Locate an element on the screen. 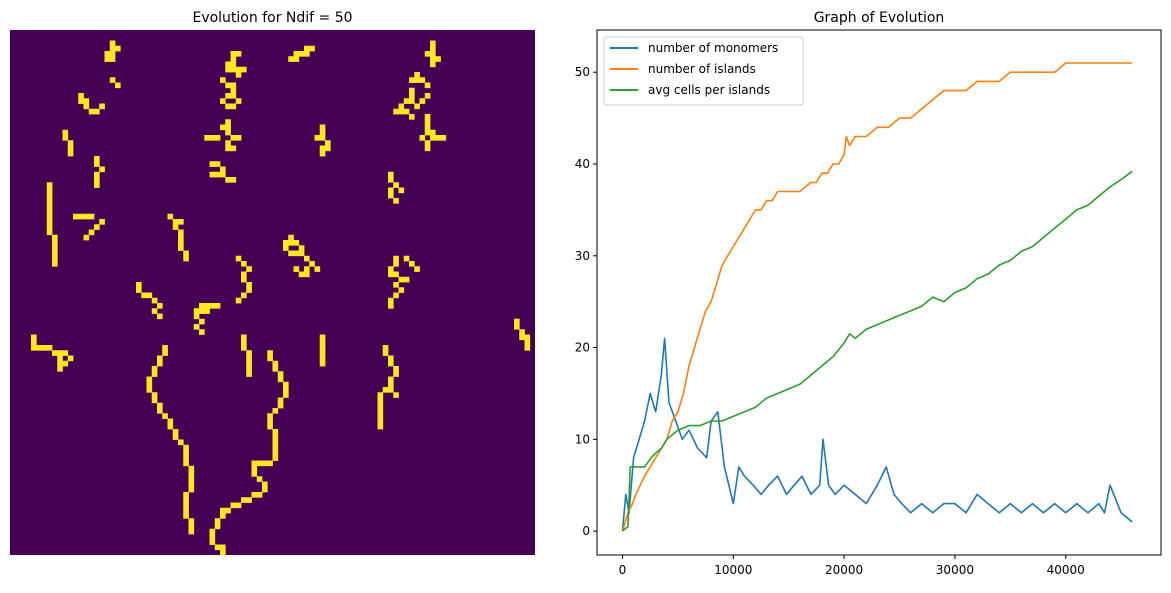  line-chart-title: Graph of Evolution is located at coordinates (879, 18).